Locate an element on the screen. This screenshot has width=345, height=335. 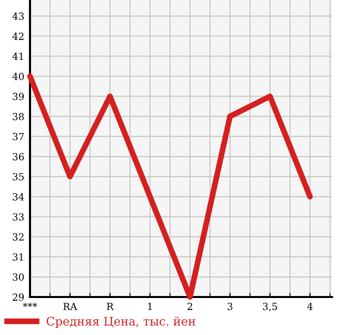
y-tick-label: 39 is located at coordinates (18, 96).